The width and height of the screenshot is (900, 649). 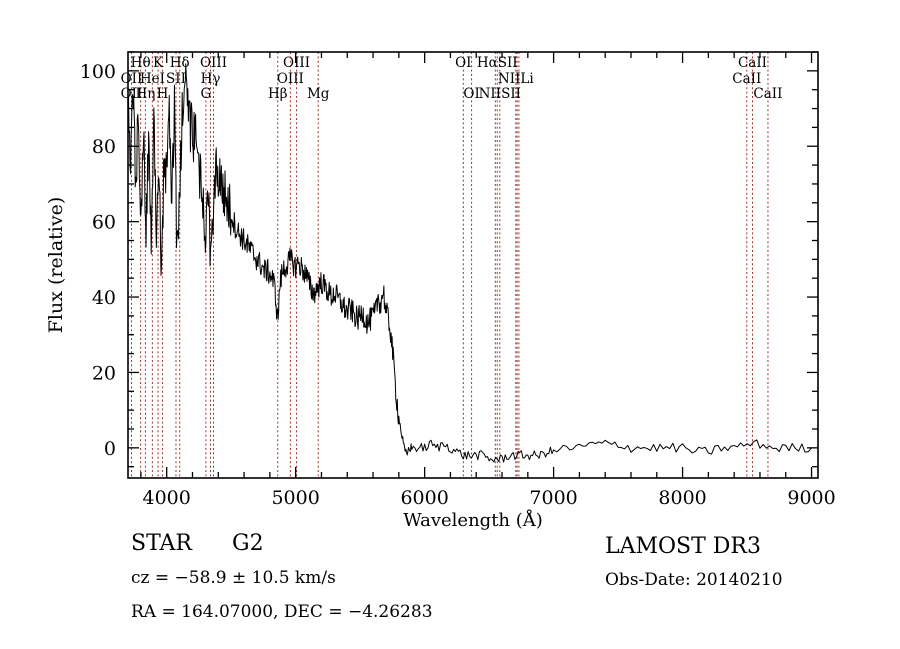 What do you see at coordinates (180, 63) in the screenshot?
I see `spectral-line-label: Hδ` at bounding box center [180, 63].